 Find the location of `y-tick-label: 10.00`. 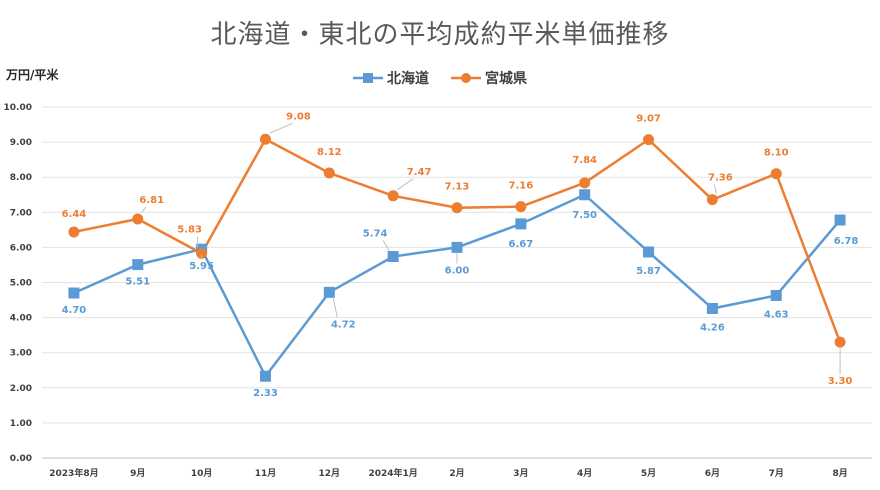

y-tick-label: 10.00 is located at coordinates (18, 108).